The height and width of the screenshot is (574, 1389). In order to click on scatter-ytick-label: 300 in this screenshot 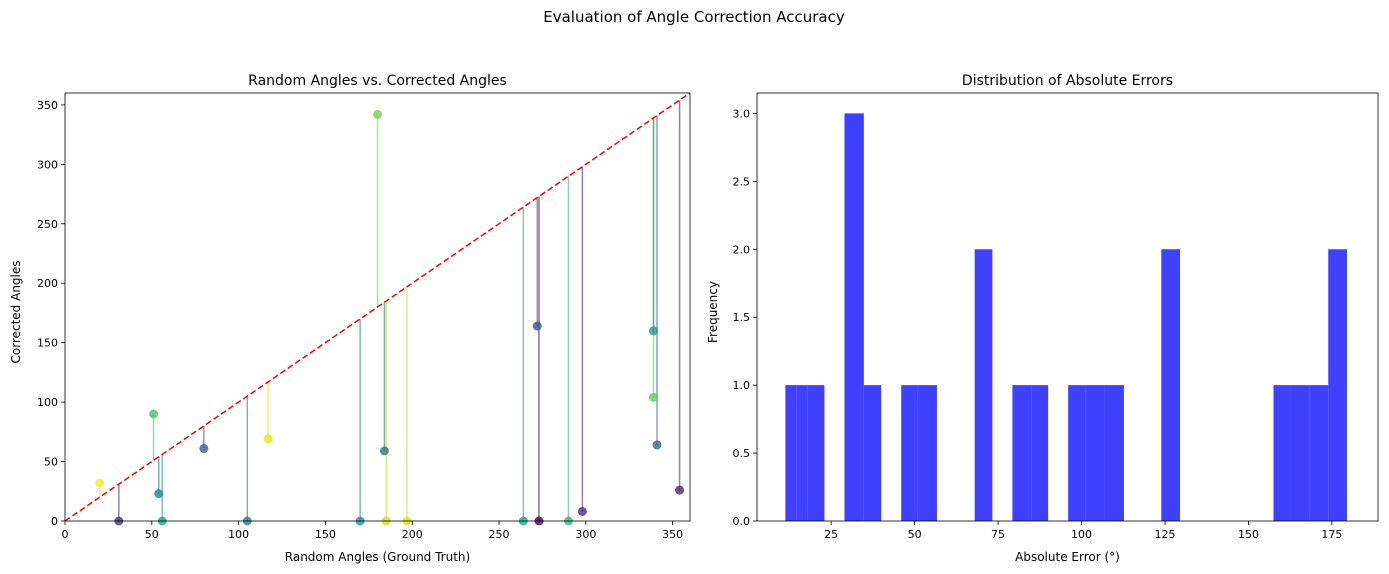, I will do `click(47, 164)`.